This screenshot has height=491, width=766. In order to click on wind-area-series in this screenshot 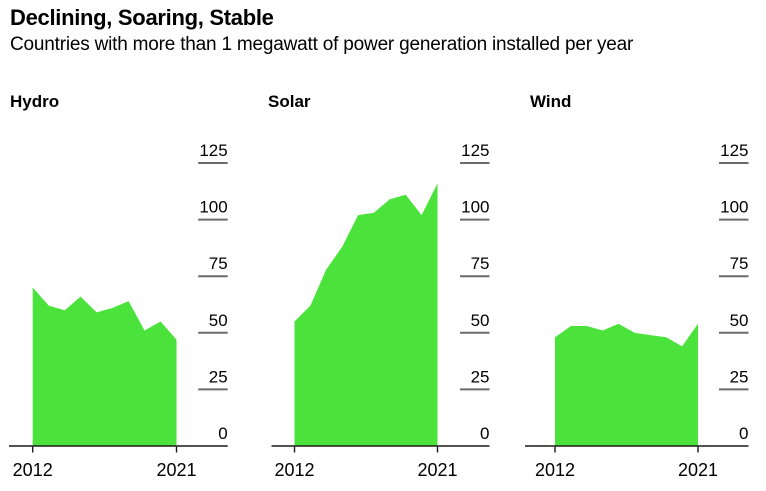, I will do `click(626, 384)`.